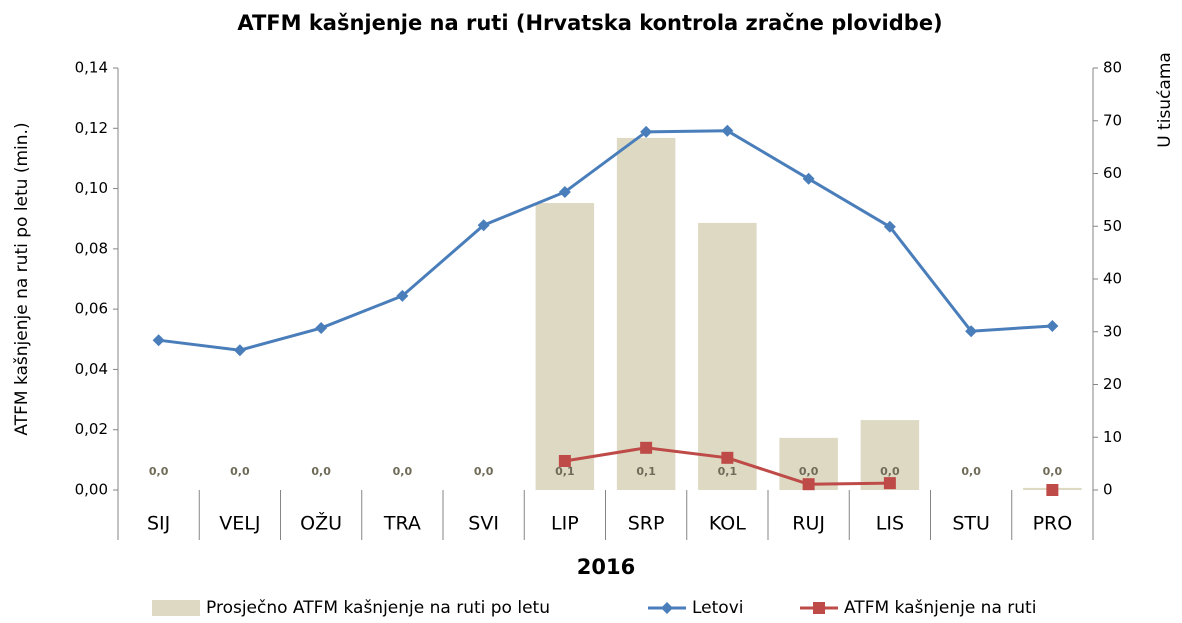 This screenshot has width=1182, height=623. I want to click on x-tick-label: SIJ, so click(158, 524).